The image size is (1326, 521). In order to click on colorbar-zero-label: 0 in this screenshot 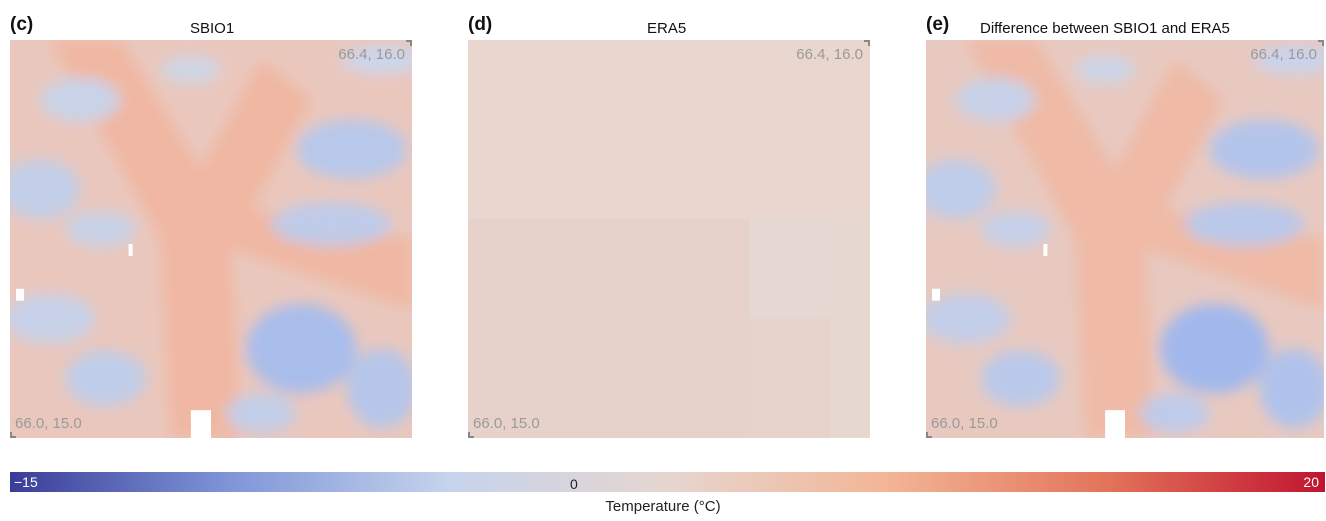, I will do `click(574, 484)`.